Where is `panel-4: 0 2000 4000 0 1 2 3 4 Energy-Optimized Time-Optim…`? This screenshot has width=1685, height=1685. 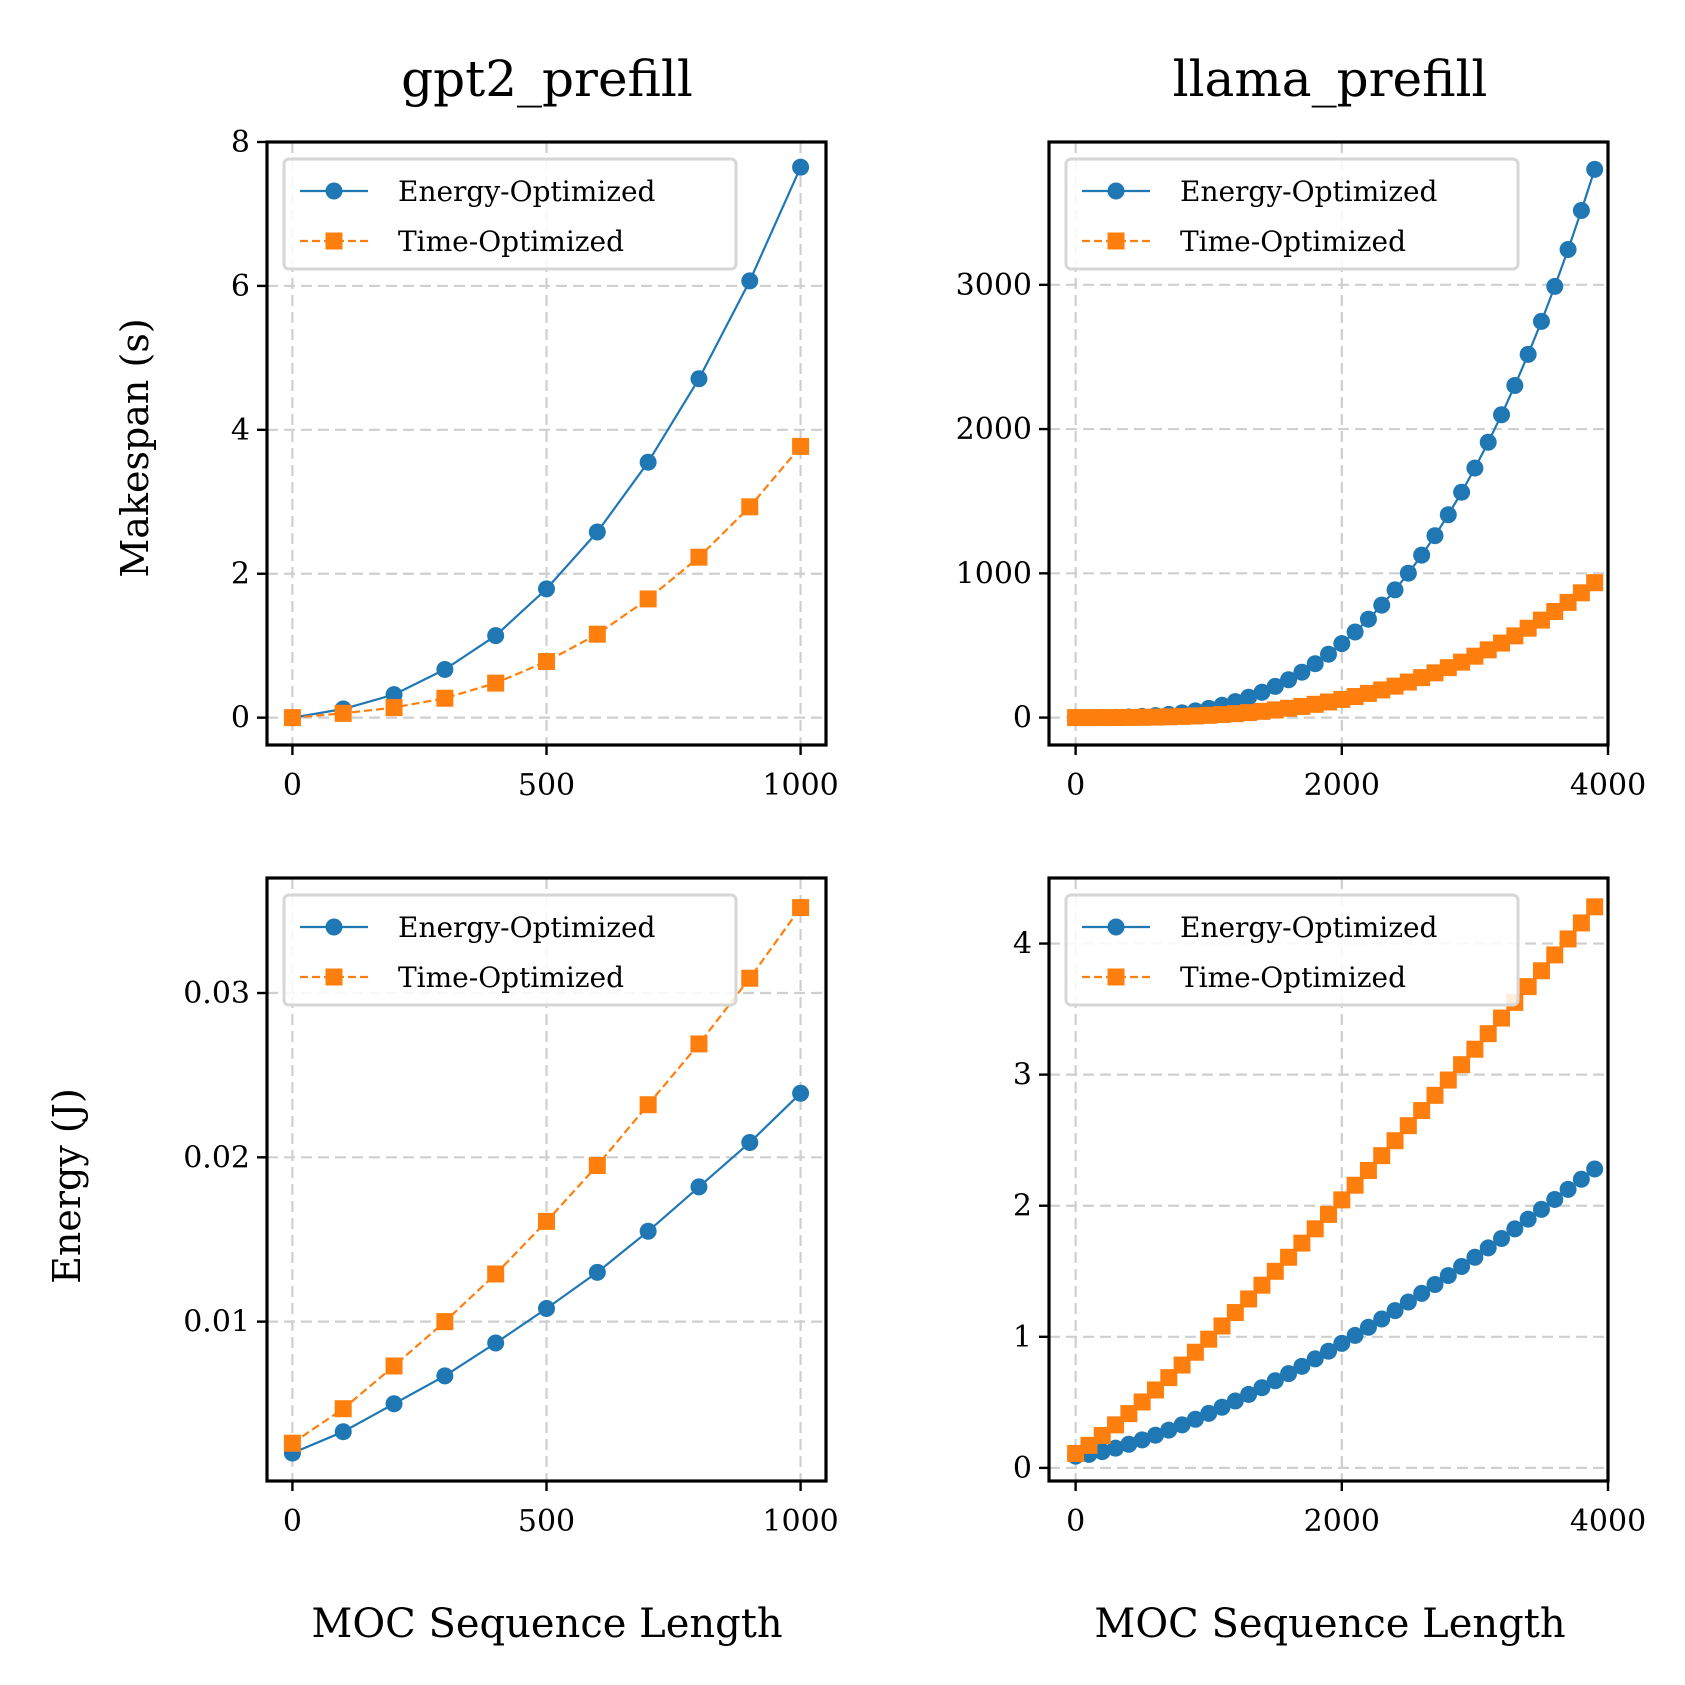 panel-4: 0 2000 4000 0 1 2 3 4 Energy-Optimized Time-Optim… is located at coordinates (1329, 1207).